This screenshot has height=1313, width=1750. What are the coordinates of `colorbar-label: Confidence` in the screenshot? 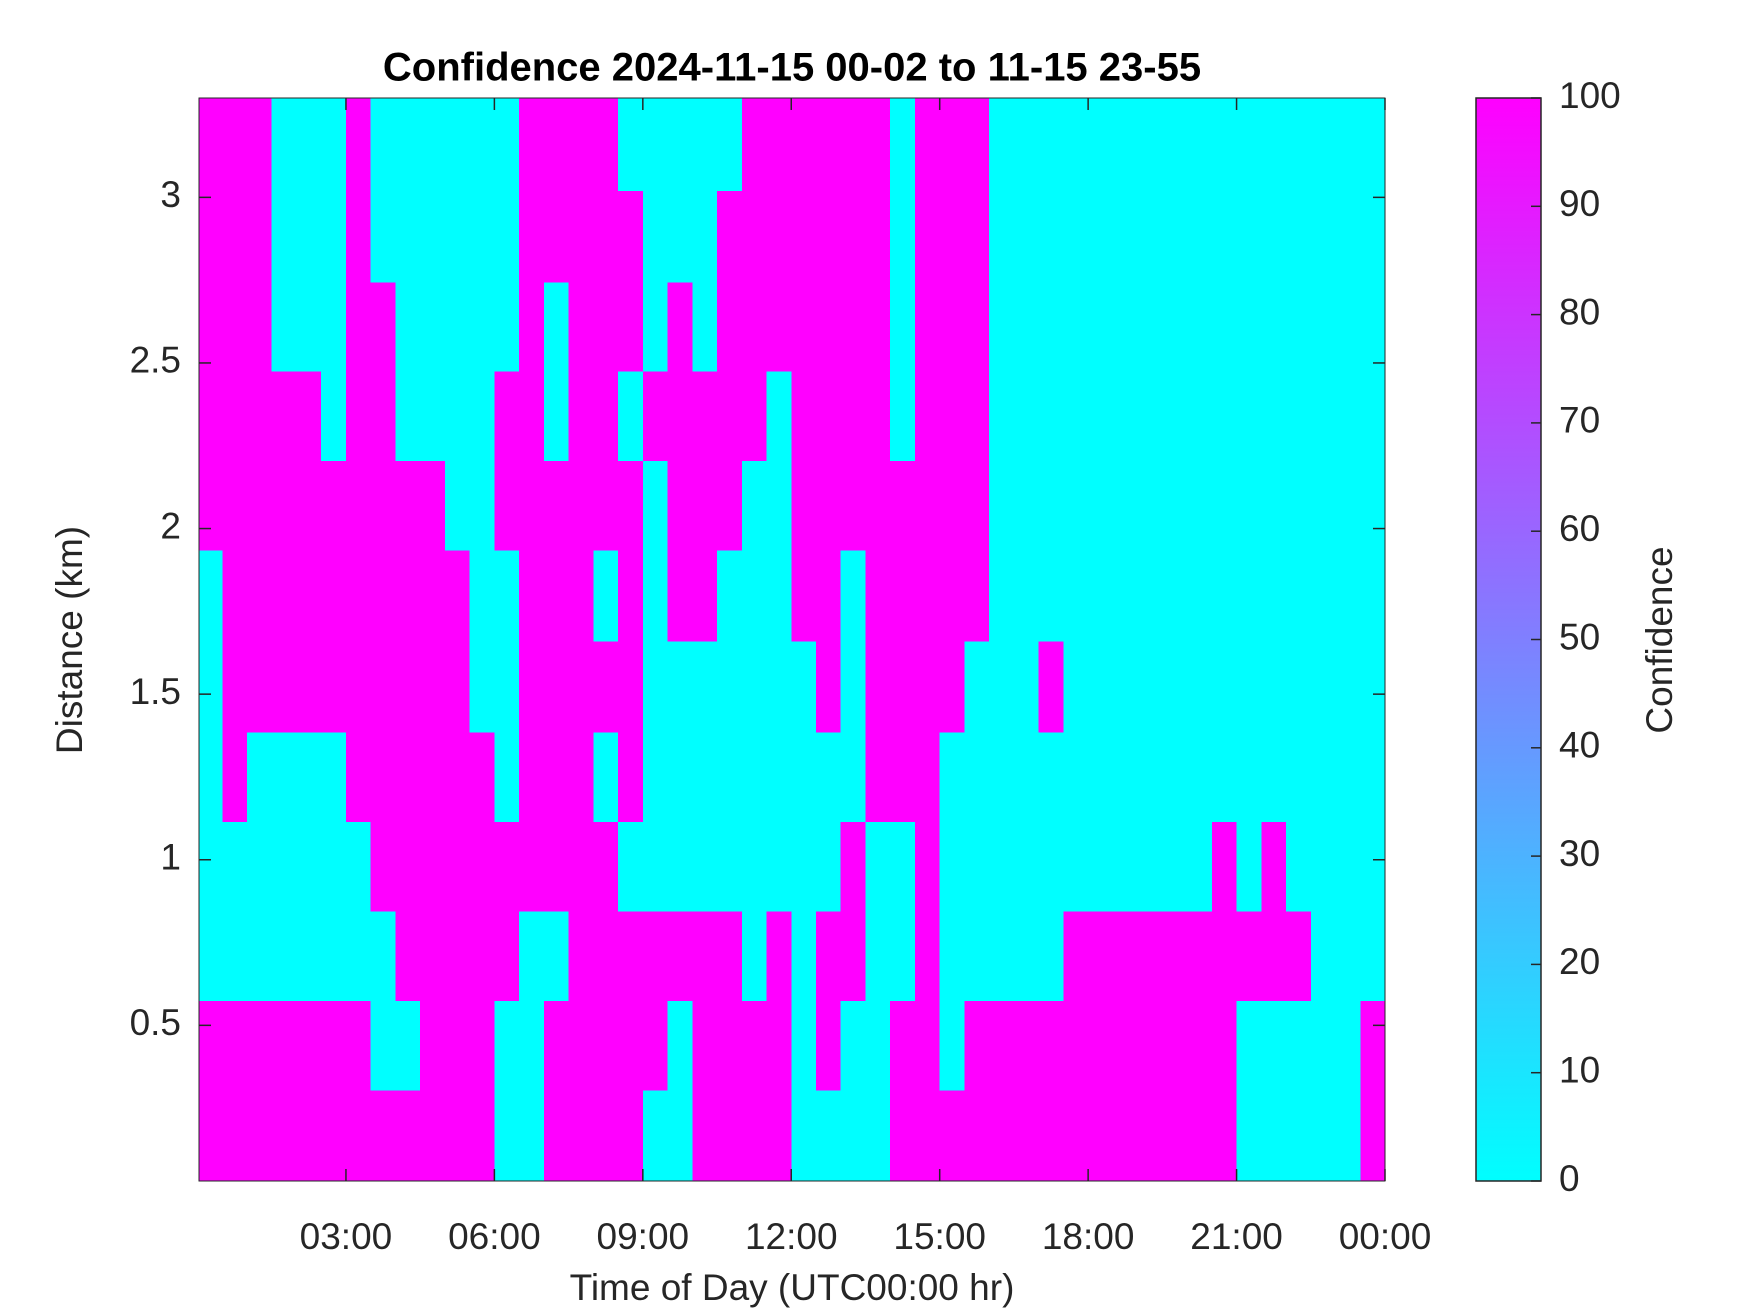 It's located at (1659, 639).